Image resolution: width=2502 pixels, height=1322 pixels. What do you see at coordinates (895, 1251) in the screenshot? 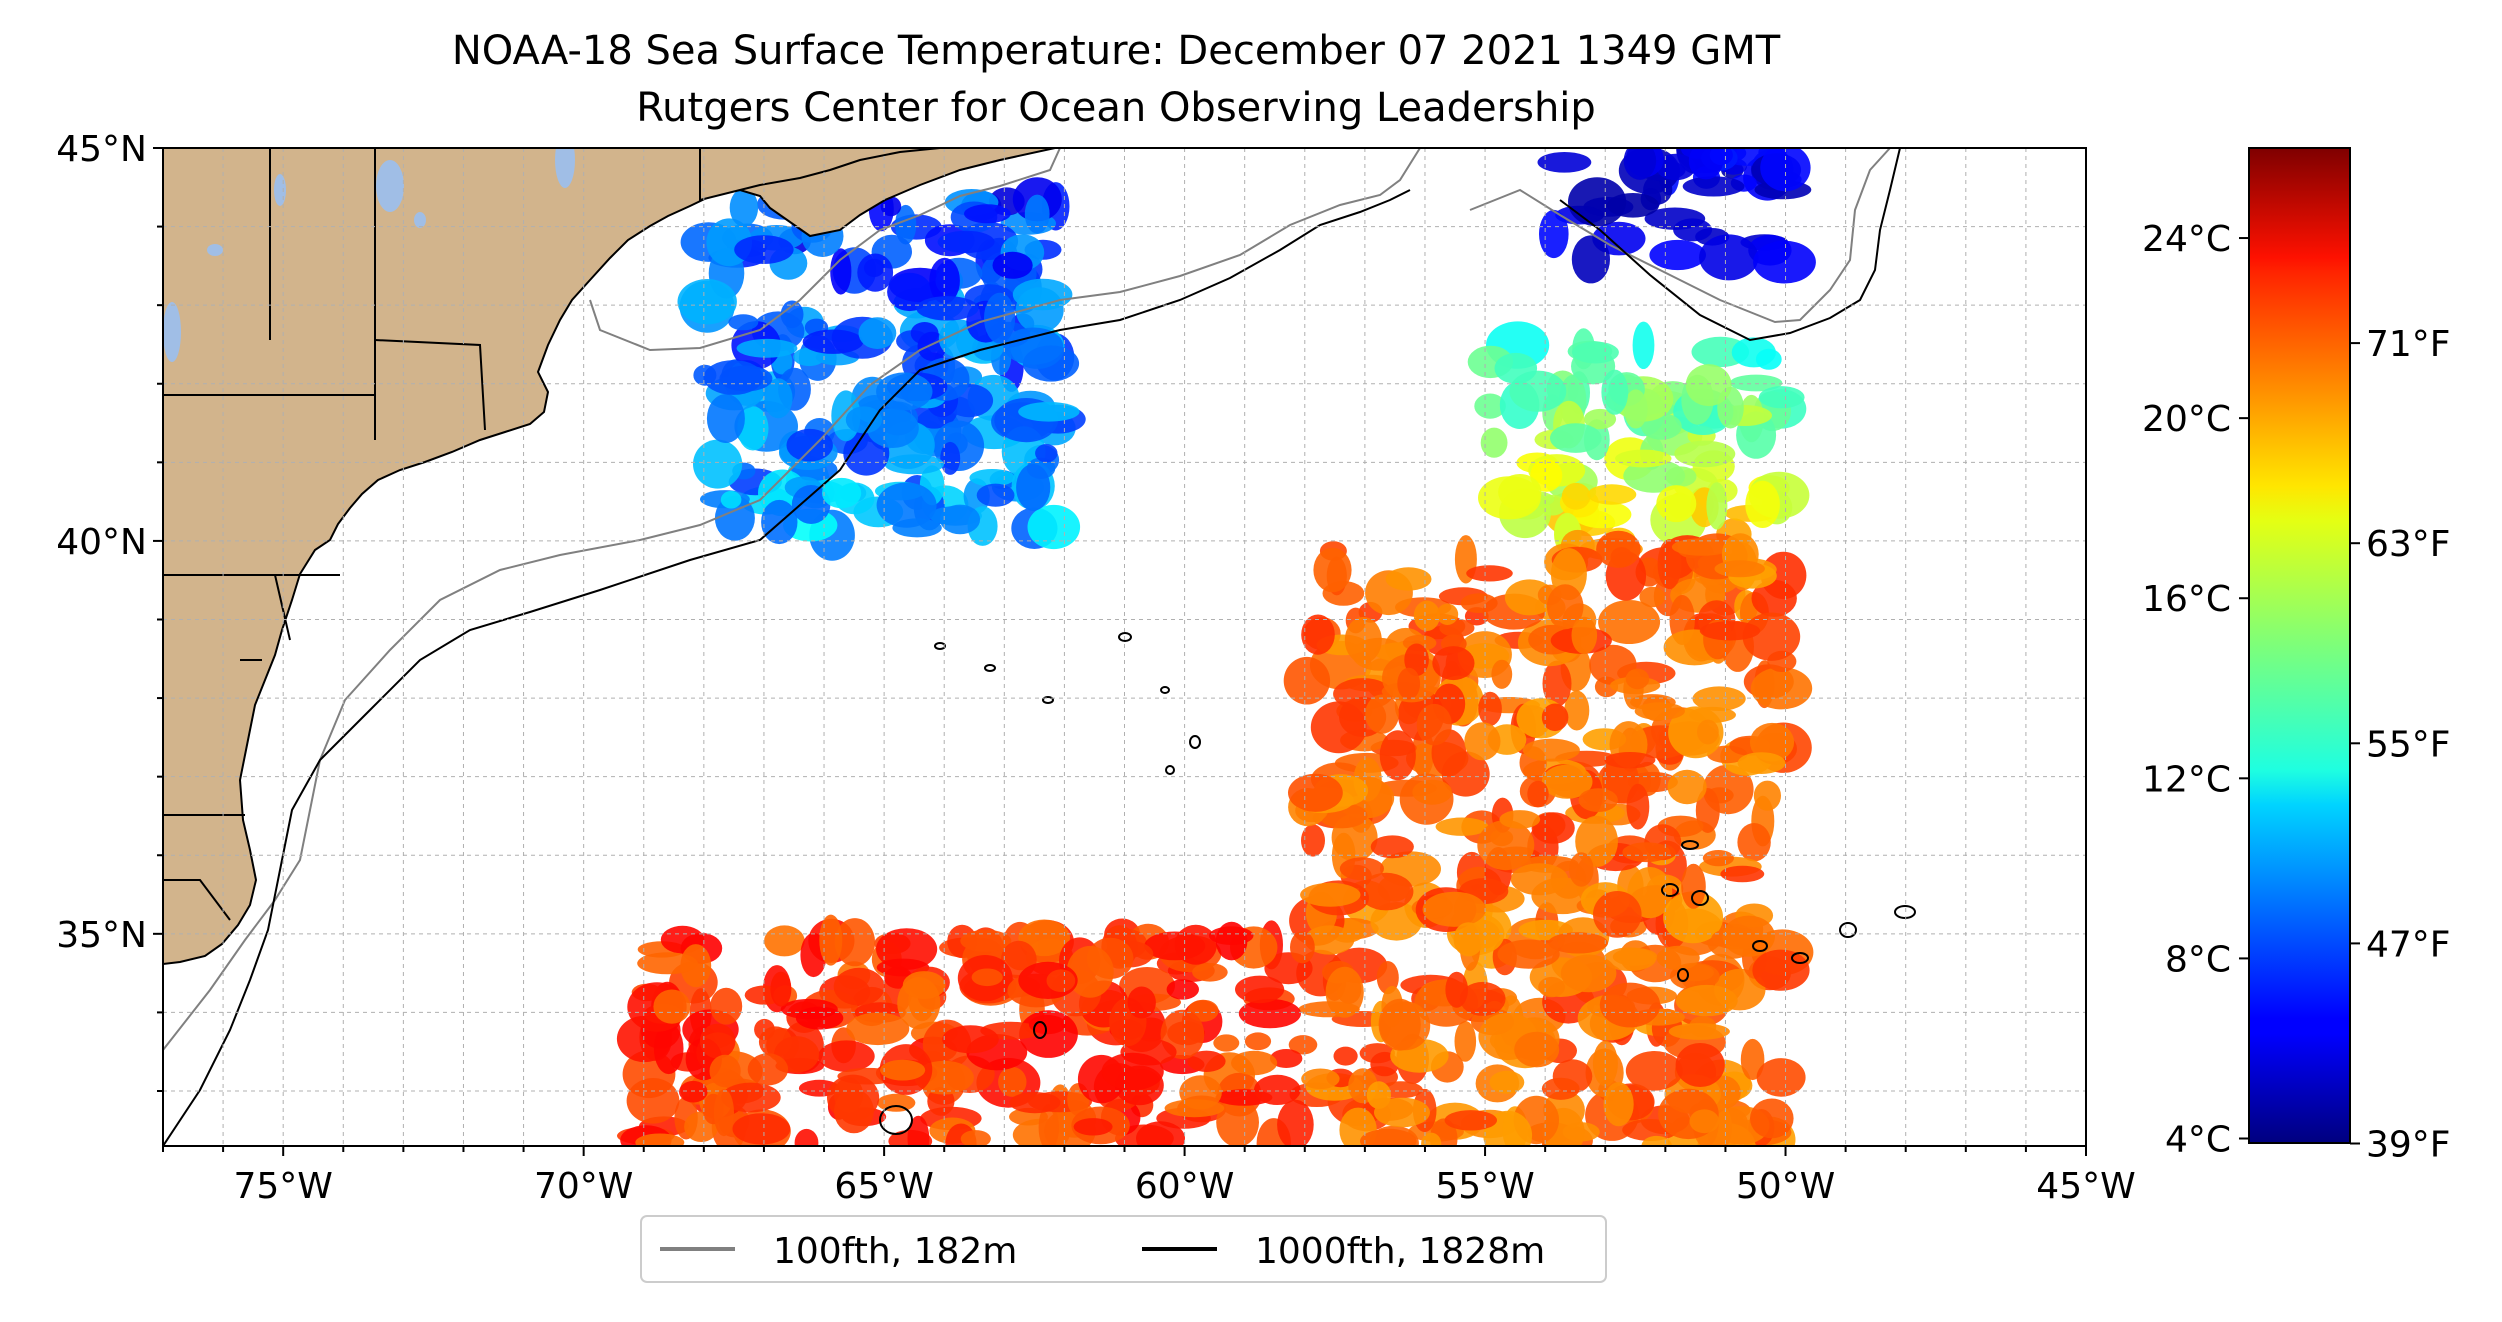
I see `legend-label-100fth: 100fth, 182m` at bounding box center [895, 1251].